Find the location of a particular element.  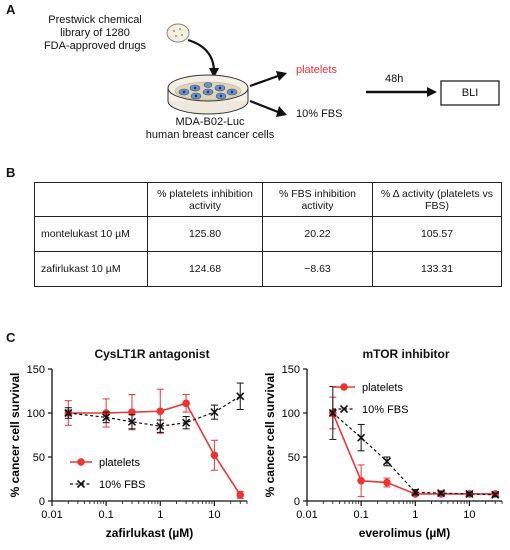

cell-line-line: MDA-B02-Luc is located at coordinates (210, 122).